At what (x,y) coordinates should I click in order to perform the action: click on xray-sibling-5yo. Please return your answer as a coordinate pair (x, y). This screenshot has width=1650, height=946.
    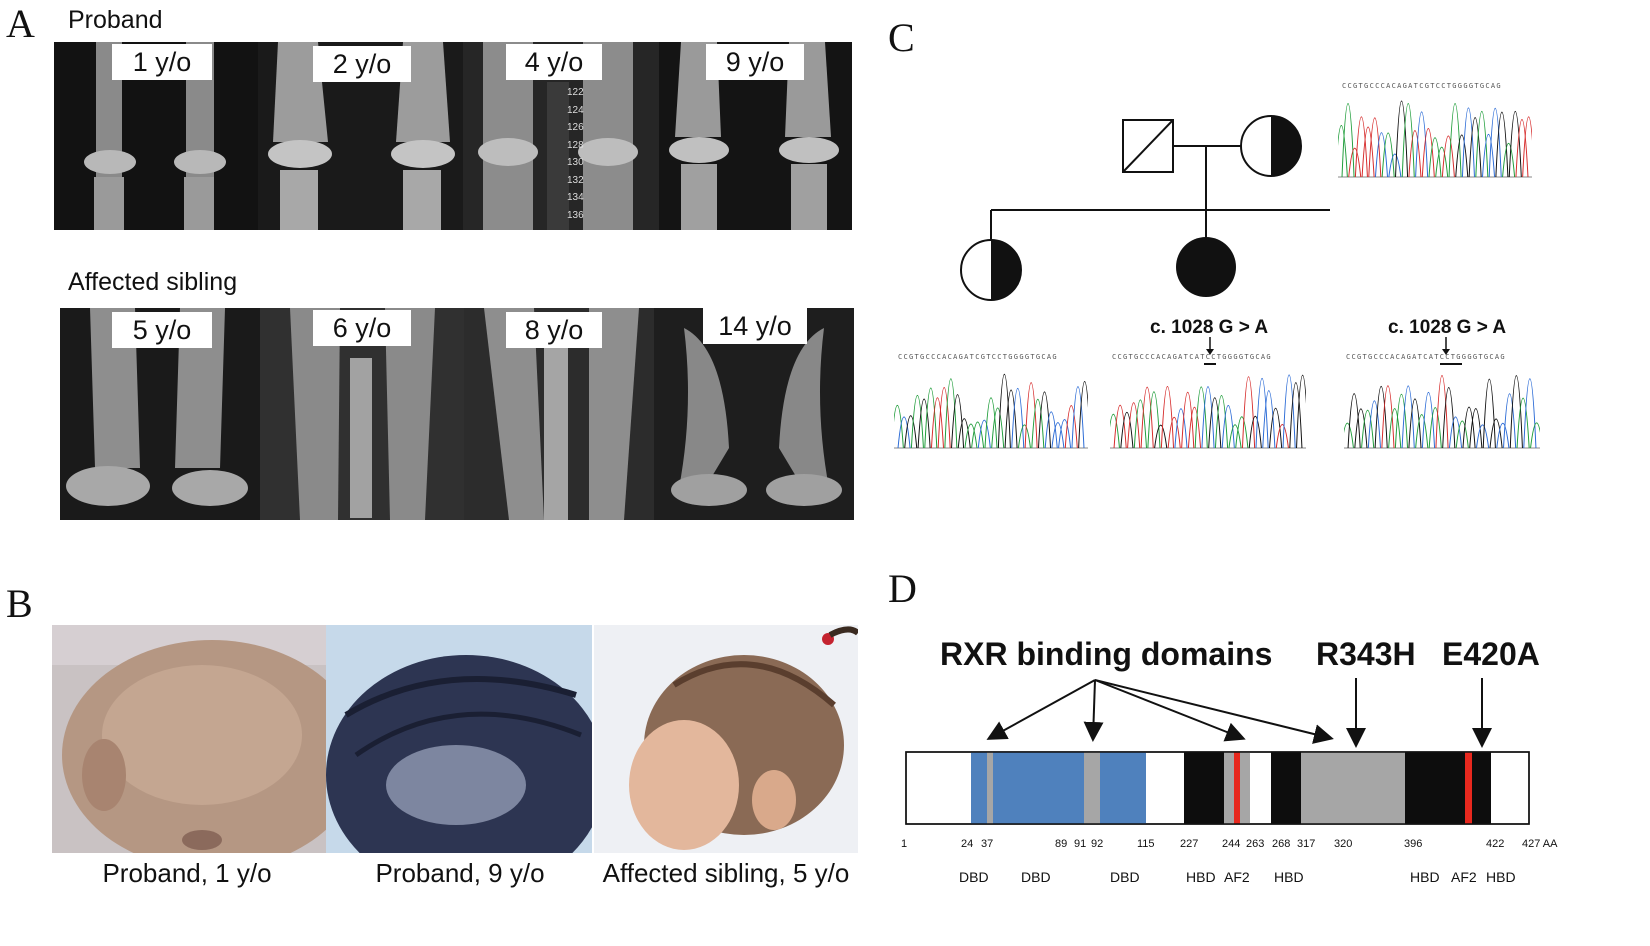
    Looking at the image, I should click on (160, 414).